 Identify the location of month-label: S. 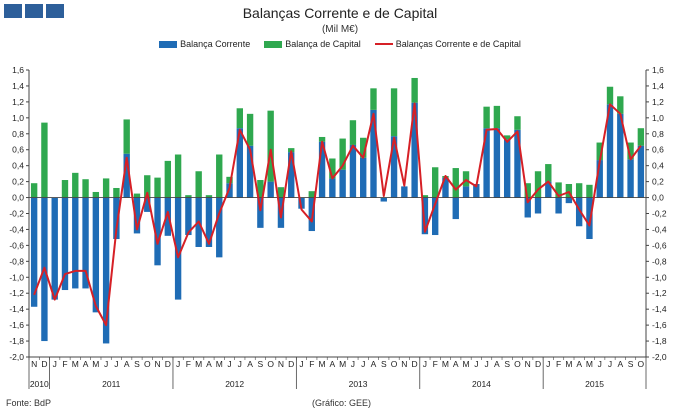
(261, 364).